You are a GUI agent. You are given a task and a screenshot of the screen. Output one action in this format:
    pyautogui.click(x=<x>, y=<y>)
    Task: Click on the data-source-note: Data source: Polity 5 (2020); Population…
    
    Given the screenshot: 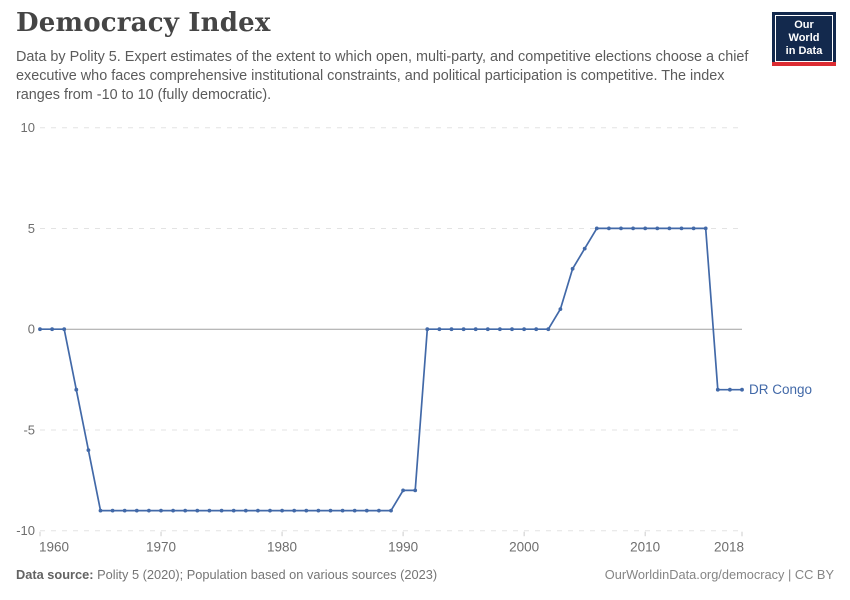 What is the action you would take?
    pyautogui.click(x=226, y=574)
    